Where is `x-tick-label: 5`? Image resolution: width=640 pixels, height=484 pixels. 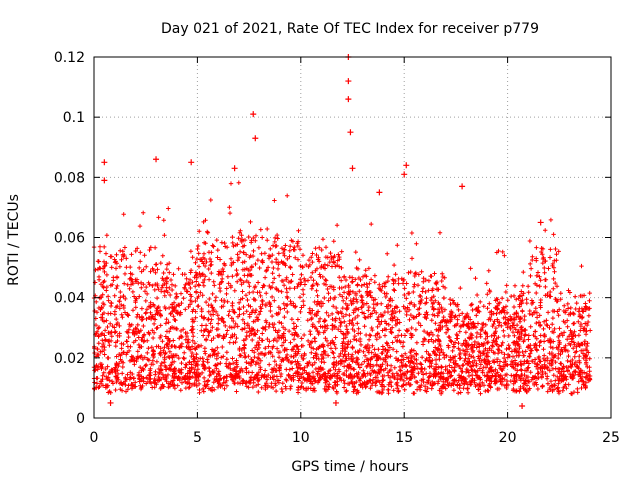 x-tick-label: 5 is located at coordinates (197, 438).